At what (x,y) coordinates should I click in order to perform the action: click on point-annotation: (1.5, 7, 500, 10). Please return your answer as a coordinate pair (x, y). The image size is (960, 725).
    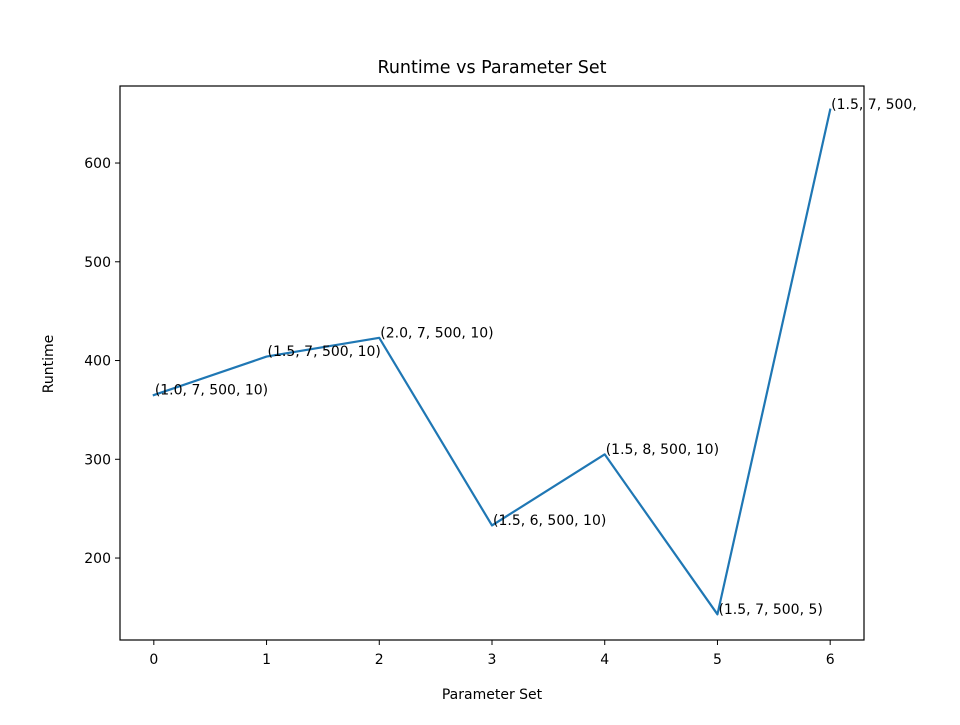
    Looking at the image, I should click on (324, 352).